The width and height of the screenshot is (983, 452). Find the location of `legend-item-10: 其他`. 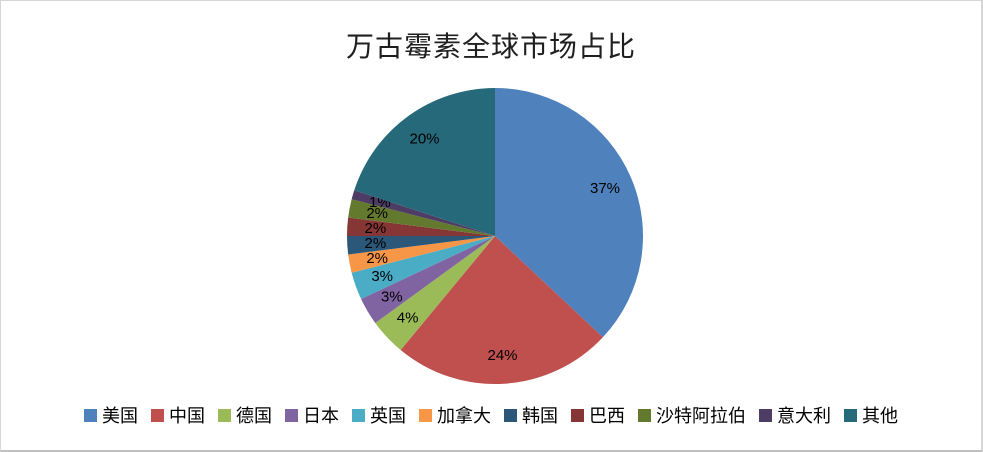

legend-item-10: 其他 is located at coordinates (871, 415).